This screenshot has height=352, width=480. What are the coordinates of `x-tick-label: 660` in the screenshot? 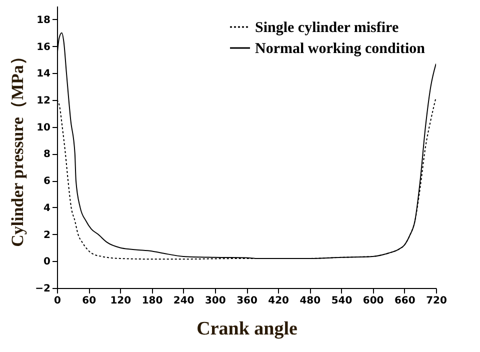 It's located at (405, 301).